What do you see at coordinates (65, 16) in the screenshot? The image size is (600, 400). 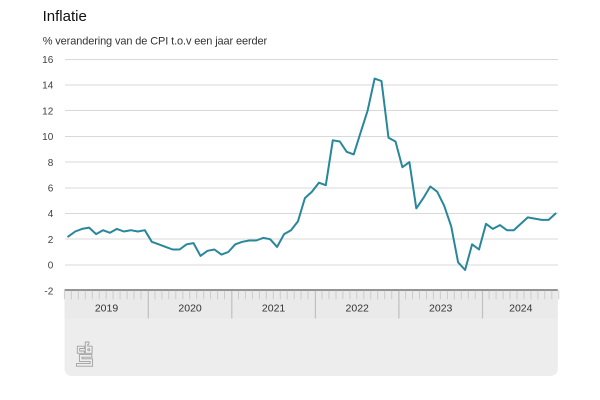 I see `svg-text: Inflatie` at bounding box center [65, 16].